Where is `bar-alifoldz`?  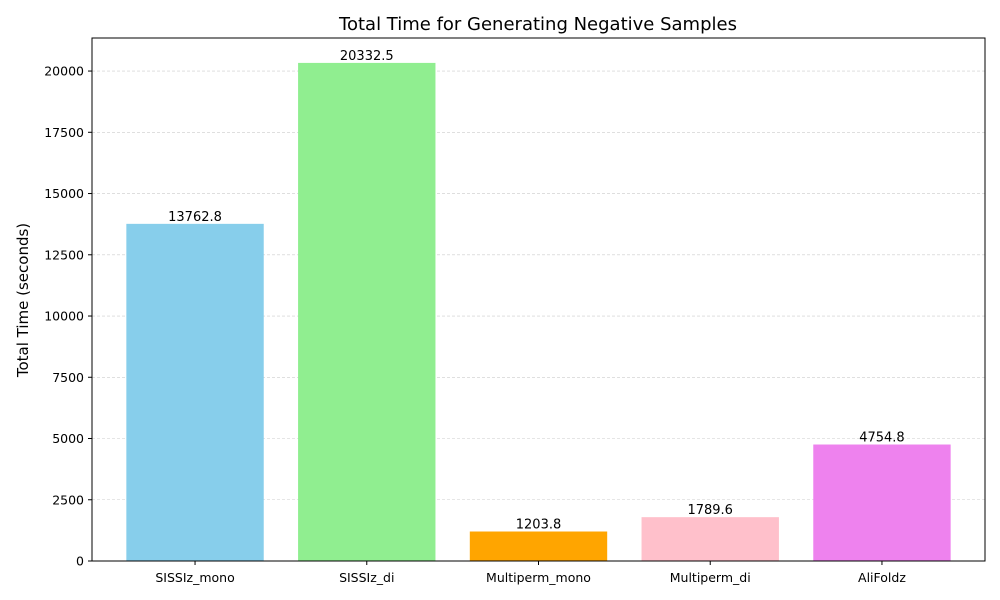
bar-alifoldz is located at coordinates (882, 502).